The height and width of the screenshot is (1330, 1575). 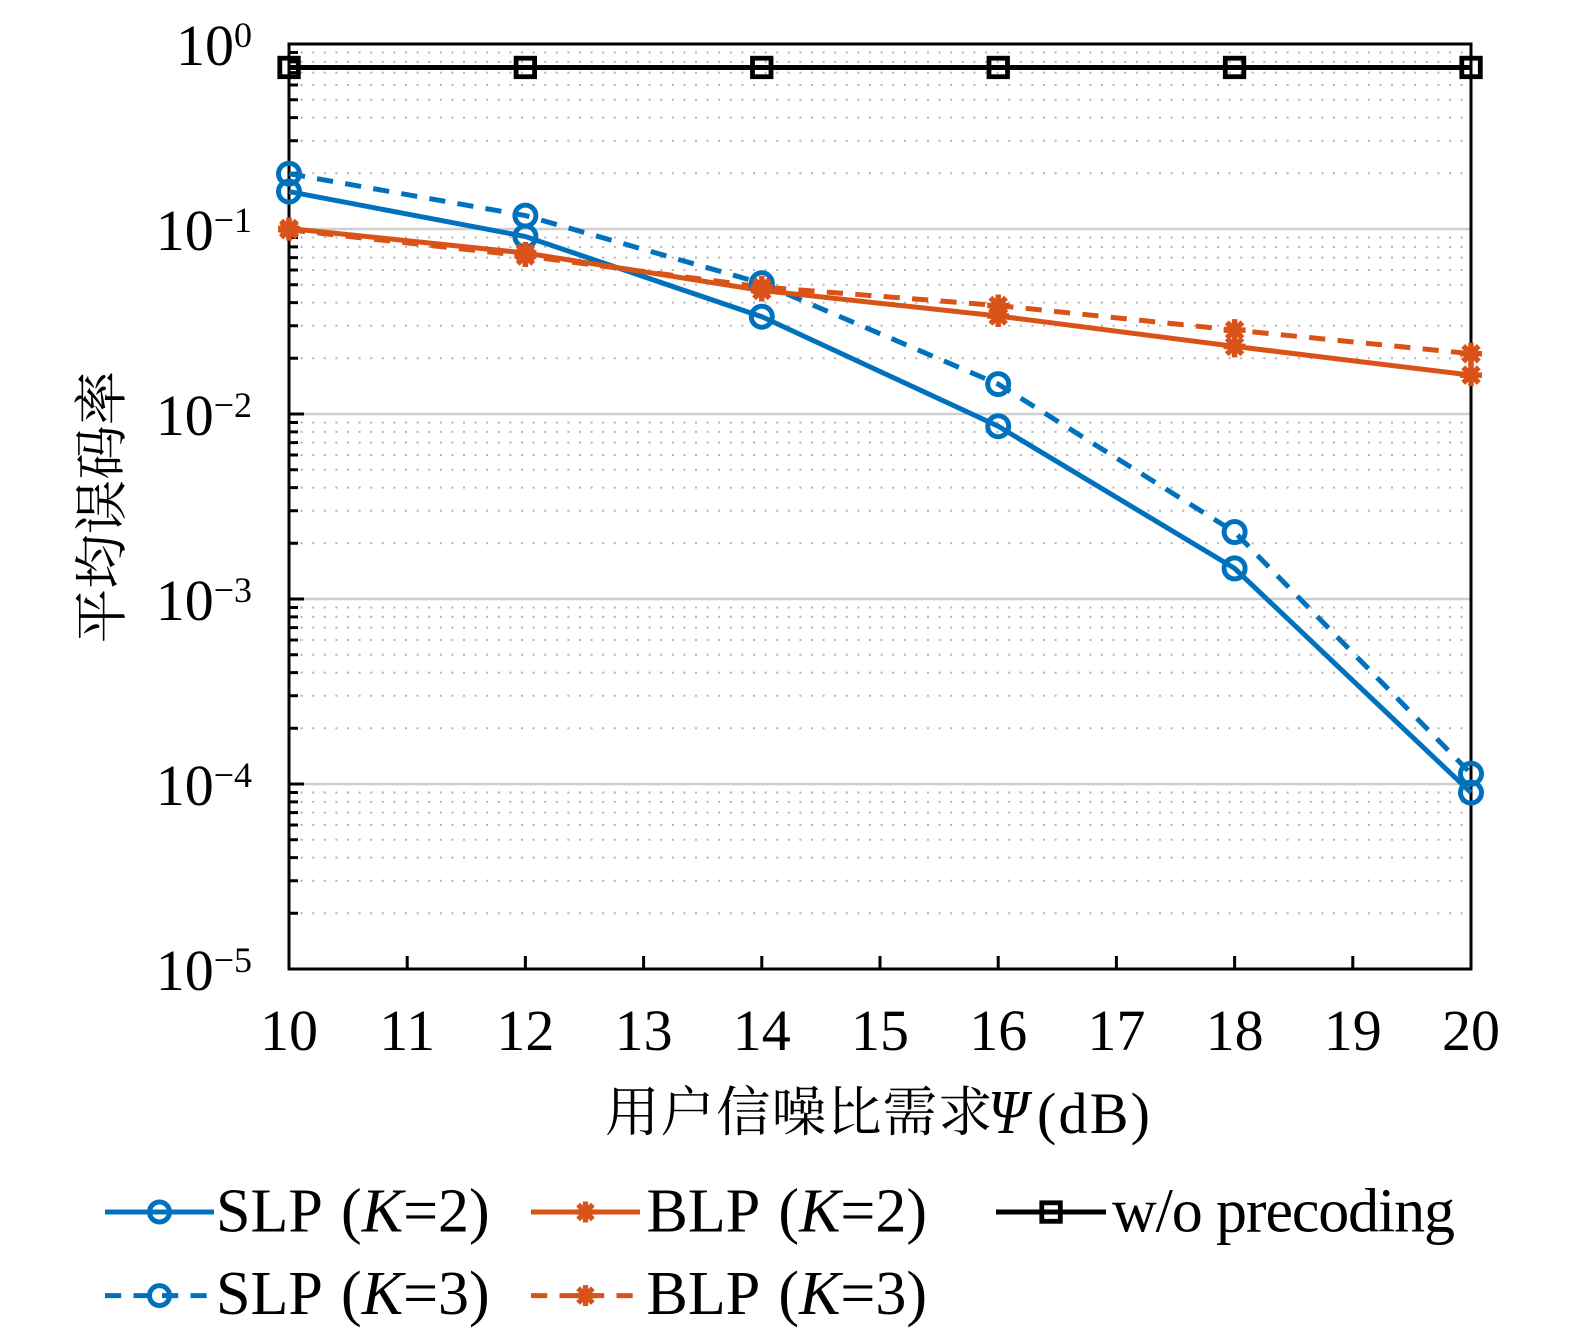 What do you see at coordinates (787, 1212) in the screenshot?
I see `svg-text: BLP (K=2)` at bounding box center [787, 1212].